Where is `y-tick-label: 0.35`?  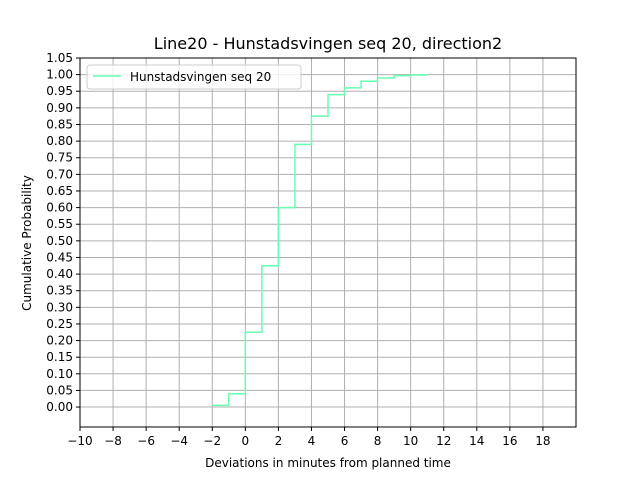
y-tick-label: 0.35 is located at coordinates (59, 291).